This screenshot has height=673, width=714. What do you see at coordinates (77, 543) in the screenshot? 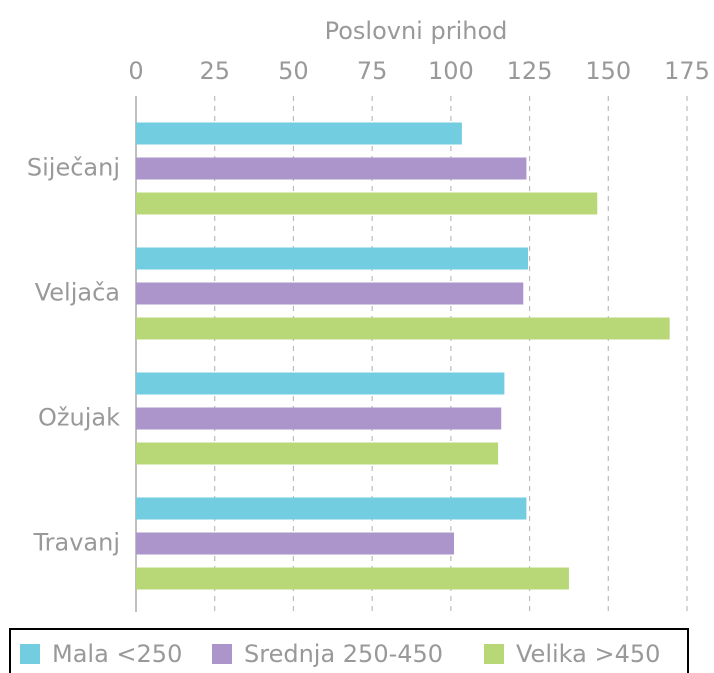
I see `y-tick-label: Travanj` at bounding box center [77, 543].